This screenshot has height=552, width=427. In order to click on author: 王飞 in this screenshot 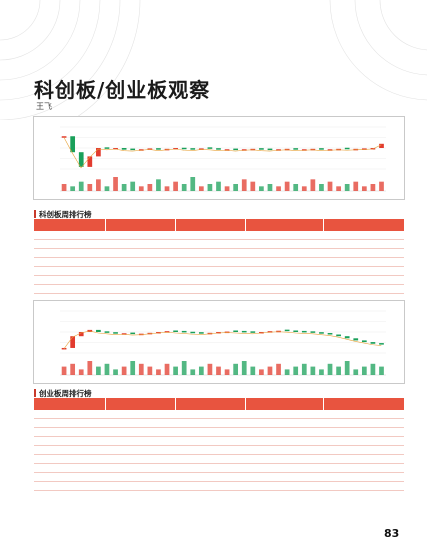, I will do `click(44, 106)`.